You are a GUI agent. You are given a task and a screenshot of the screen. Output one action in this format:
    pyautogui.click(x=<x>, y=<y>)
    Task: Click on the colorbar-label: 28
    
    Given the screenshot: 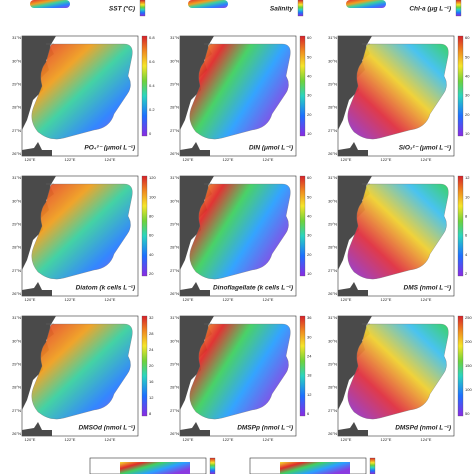 What is the action you would take?
    pyautogui.click(x=151, y=333)
    